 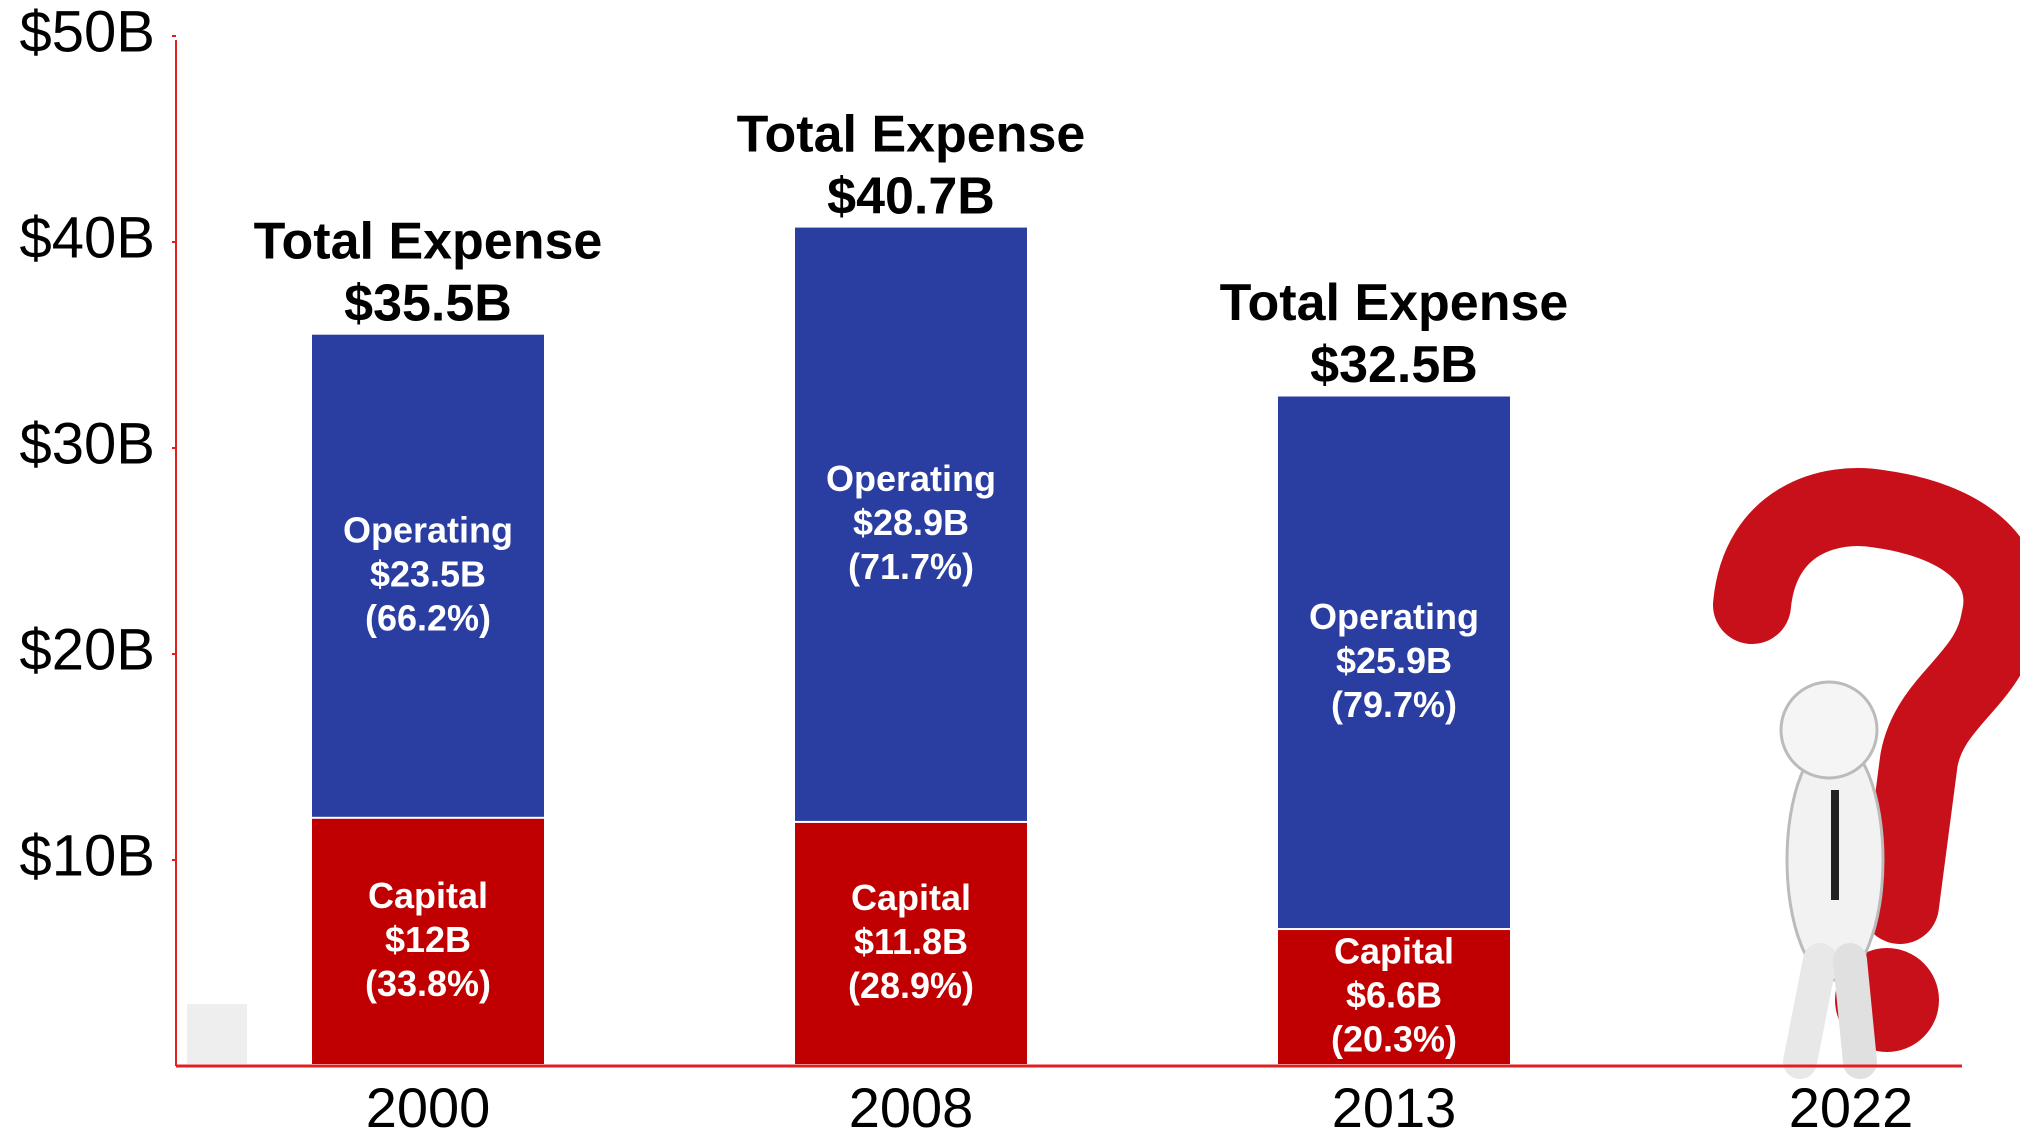 I want to click on data-label: $11.8B, so click(x=911, y=941).